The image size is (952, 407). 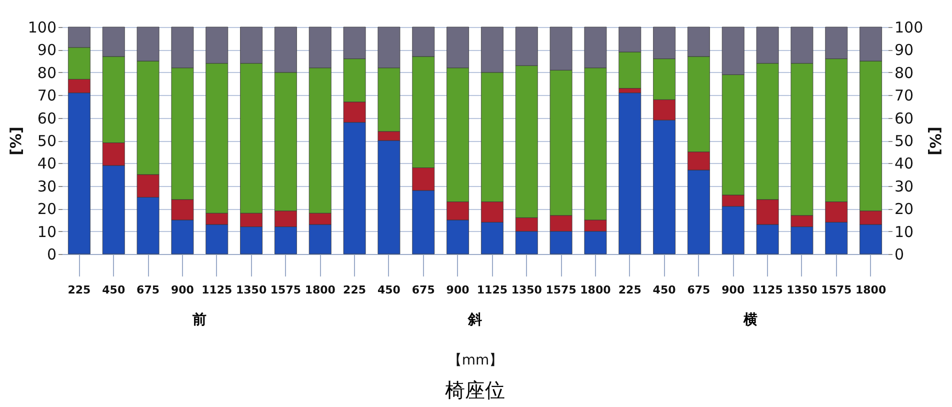 I want to click on text: 斜, so click(x=474, y=320).